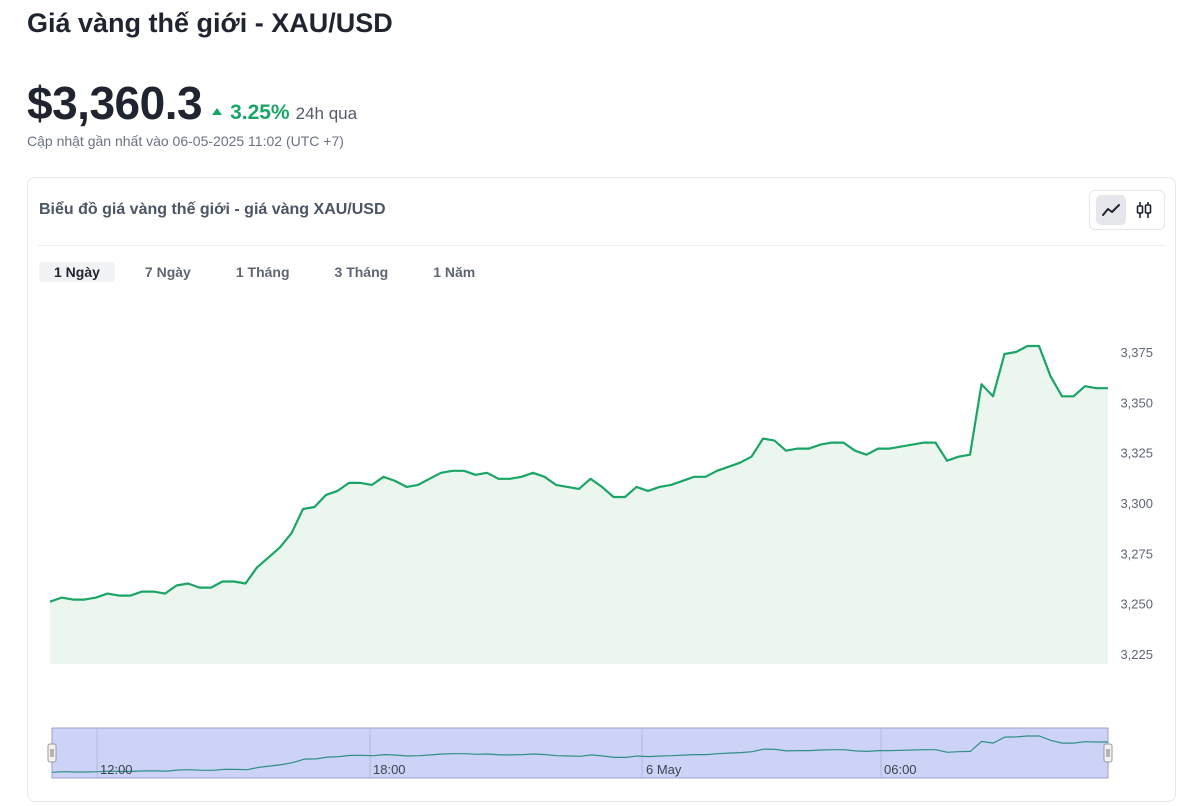  I want to click on y-tick-label: 3,325, so click(1136, 453).